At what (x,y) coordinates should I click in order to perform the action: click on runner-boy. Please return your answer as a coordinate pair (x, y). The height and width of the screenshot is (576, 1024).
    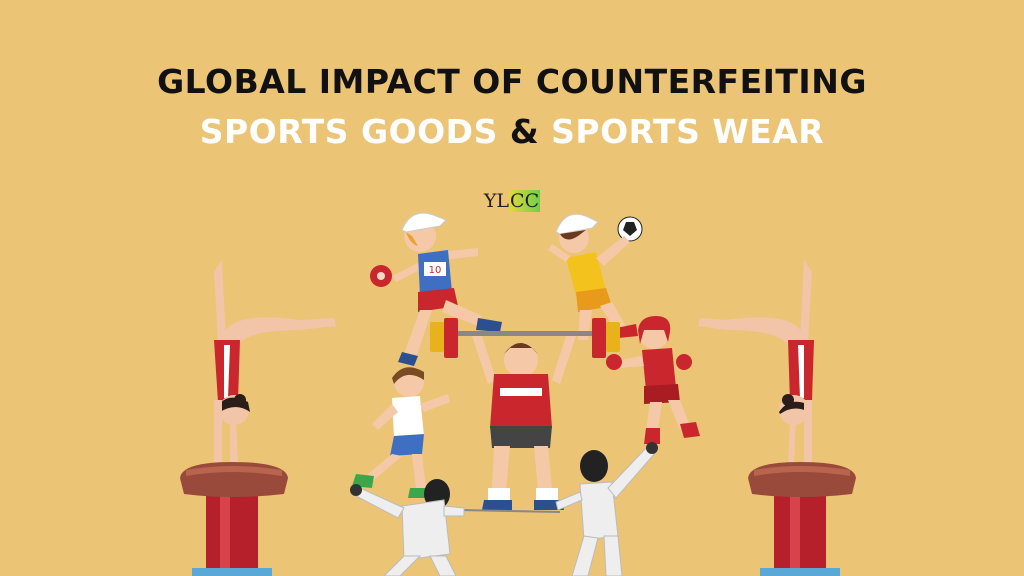
    Looking at the image, I should click on (401, 432).